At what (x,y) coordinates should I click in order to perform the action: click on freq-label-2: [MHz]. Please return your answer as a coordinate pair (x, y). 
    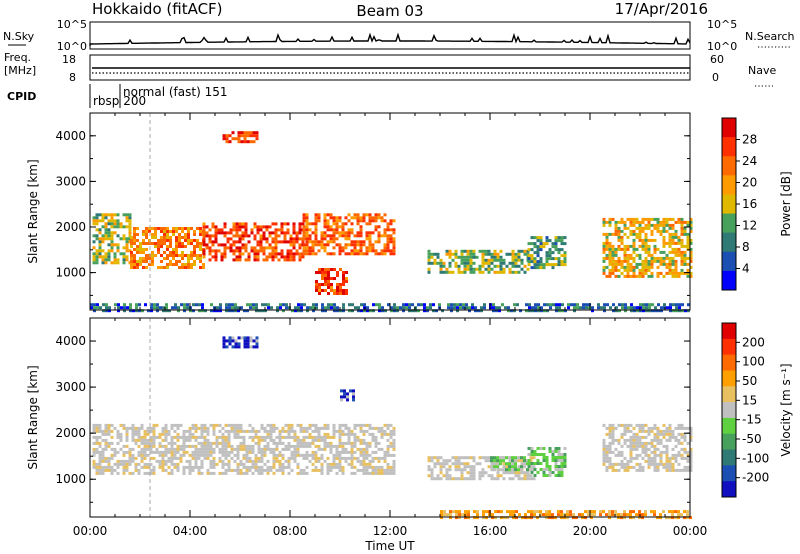
    Looking at the image, I should click on (20, 70).